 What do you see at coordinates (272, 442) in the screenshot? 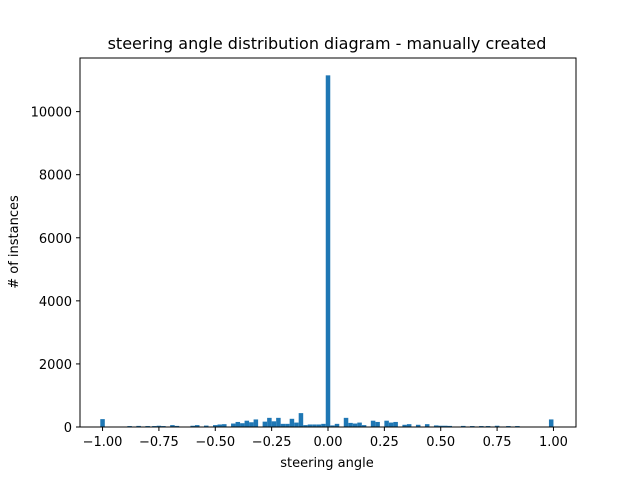
I see `x-tick-label: −0.25` at bounding box center [272, 442].